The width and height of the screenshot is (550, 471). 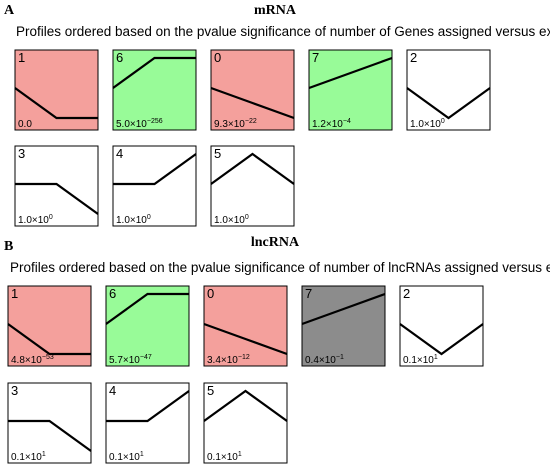 I want to click on pvalue-exponent: −256, so click(x=155, y=121).